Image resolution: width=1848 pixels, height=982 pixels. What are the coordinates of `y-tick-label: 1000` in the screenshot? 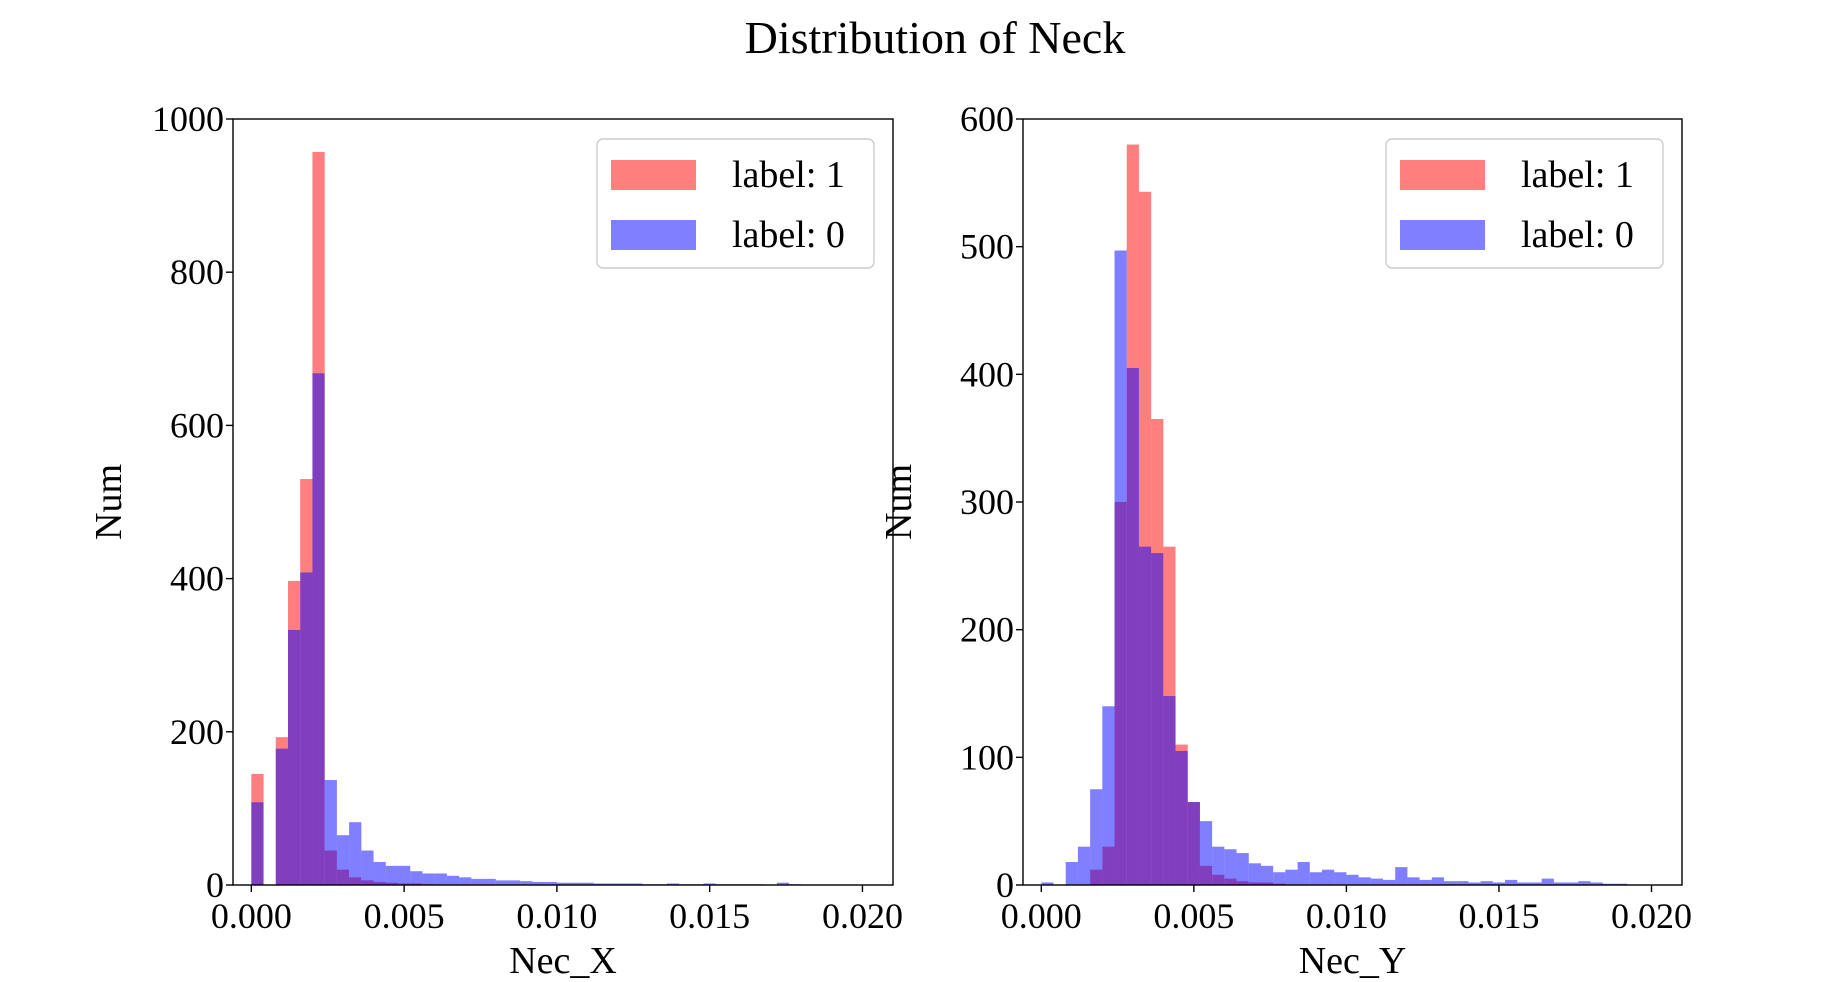 It's located at (188, 119).